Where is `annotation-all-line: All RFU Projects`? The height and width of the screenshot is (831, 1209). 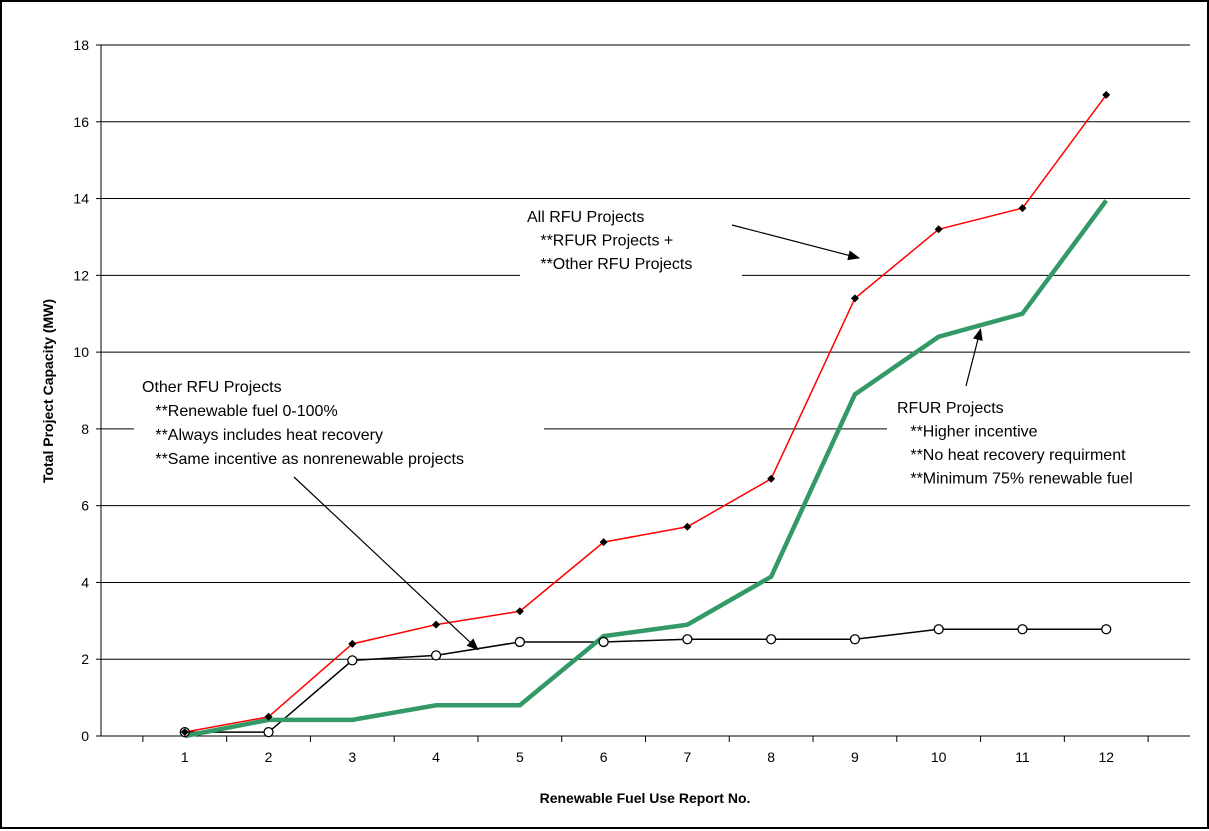 annotation-all-line: All RFU Projects is located at coordinates (585, 217).